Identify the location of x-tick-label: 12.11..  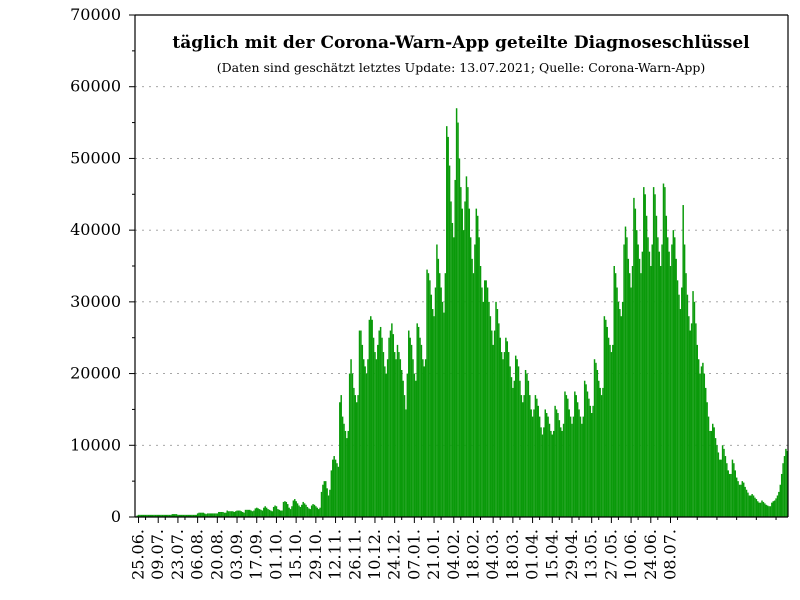
(335, 554).